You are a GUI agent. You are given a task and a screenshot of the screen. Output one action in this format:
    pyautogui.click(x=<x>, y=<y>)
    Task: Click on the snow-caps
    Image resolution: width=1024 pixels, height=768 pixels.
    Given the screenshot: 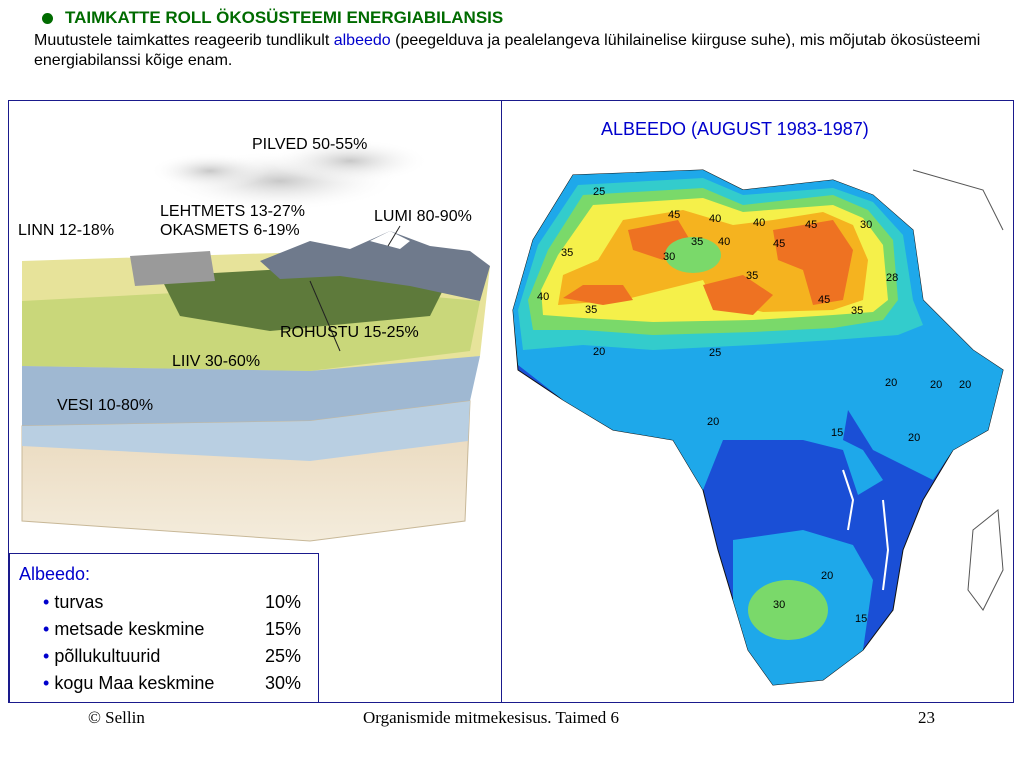 What is the action you would take?
    pyautogui.click(x=390, y=240)
    